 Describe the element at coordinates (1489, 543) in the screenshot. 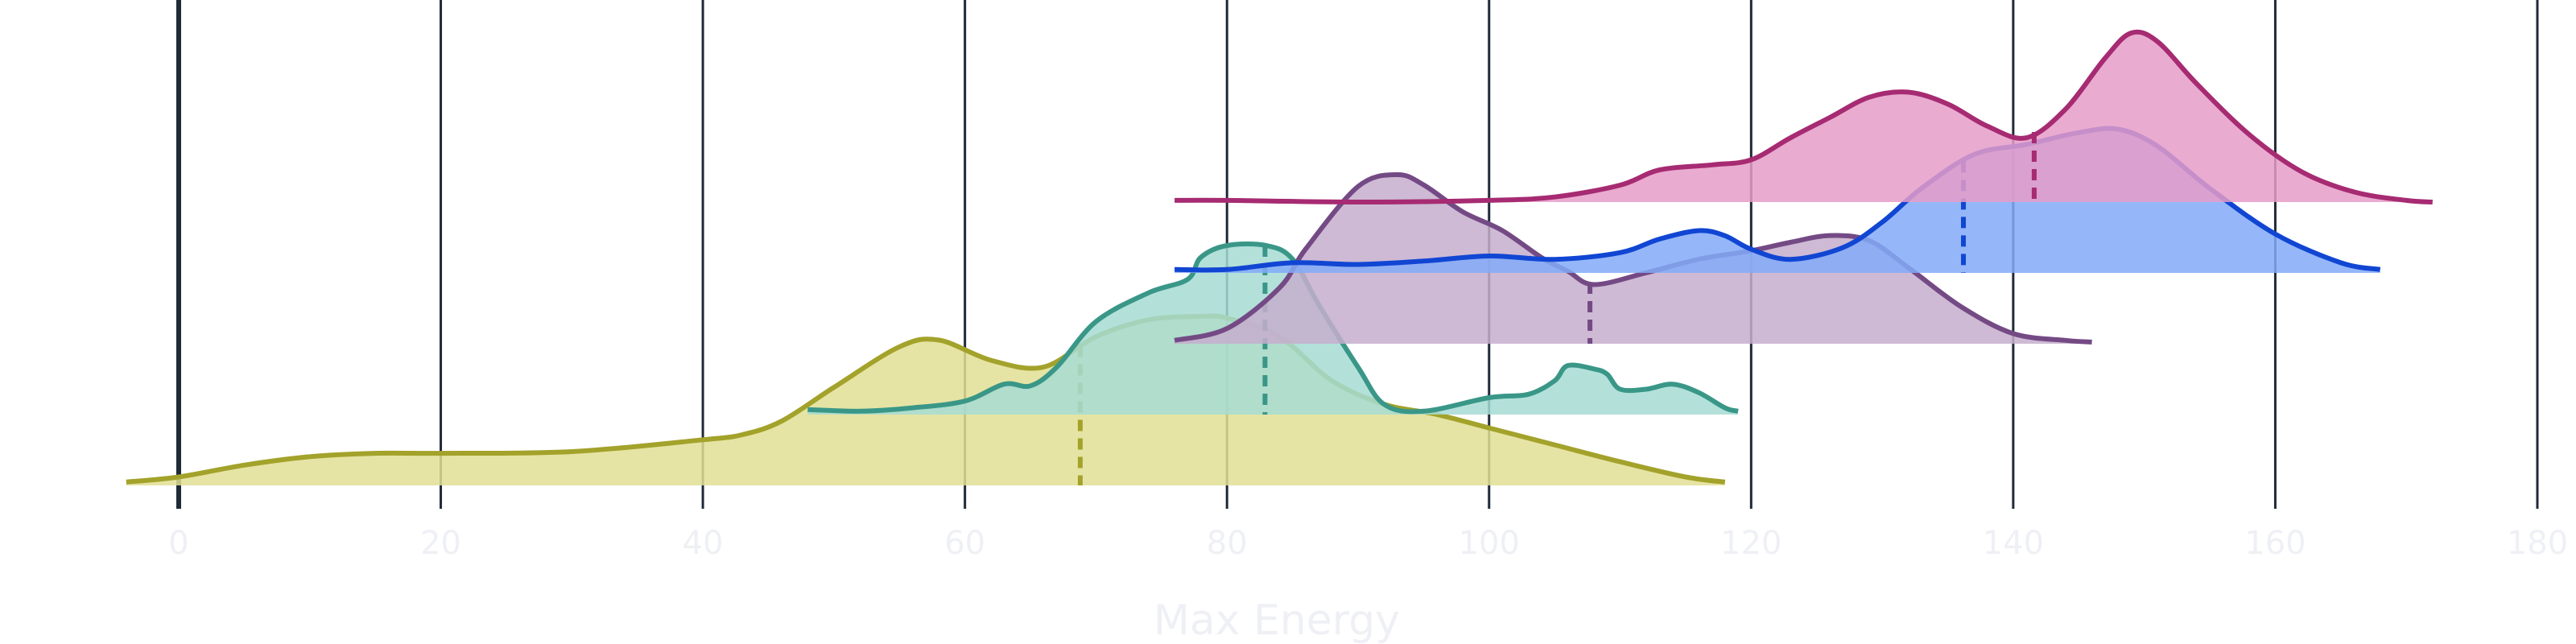

I see `x-tick-100: 100` at that location.